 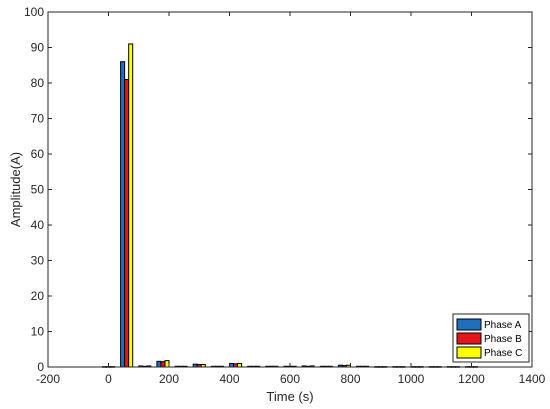 What do you see at coordinates (38, 48) in the screenshot?
I see `y-tick-label: 90` at bounding box center [38, 48].